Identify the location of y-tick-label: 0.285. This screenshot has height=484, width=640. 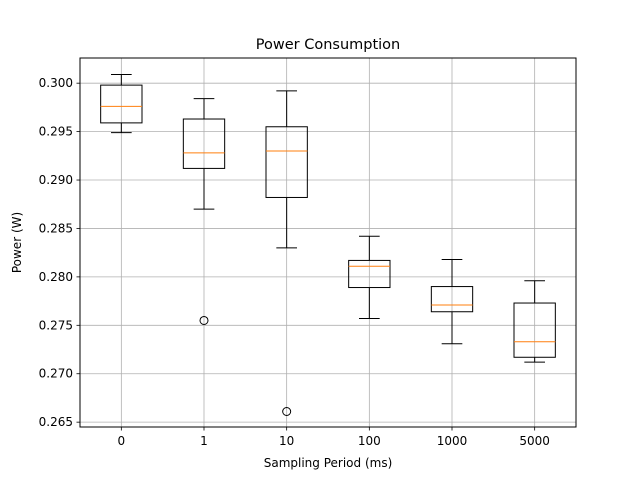
(56, 228).